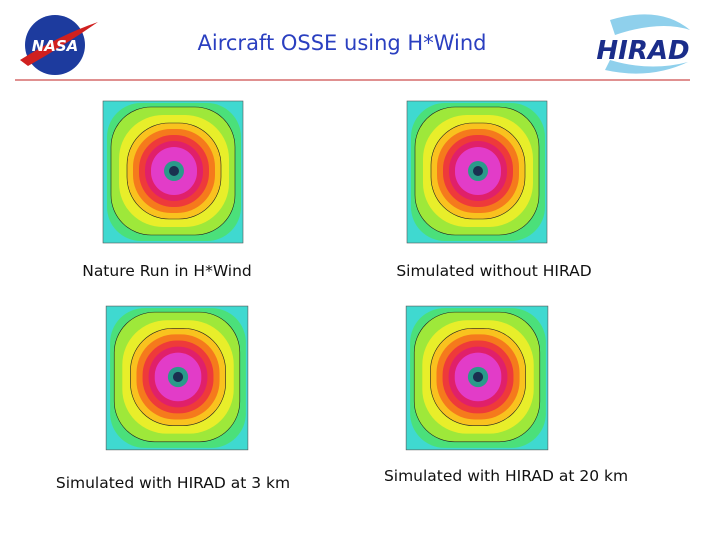 Image resolution: width=720 pixels, height=540 pixels. What do you see at coordinates (506, 476) in the screenshot?
I see `panel-caption: Simulated with HIRAD at 20 km` at bounding box center [506, 476].